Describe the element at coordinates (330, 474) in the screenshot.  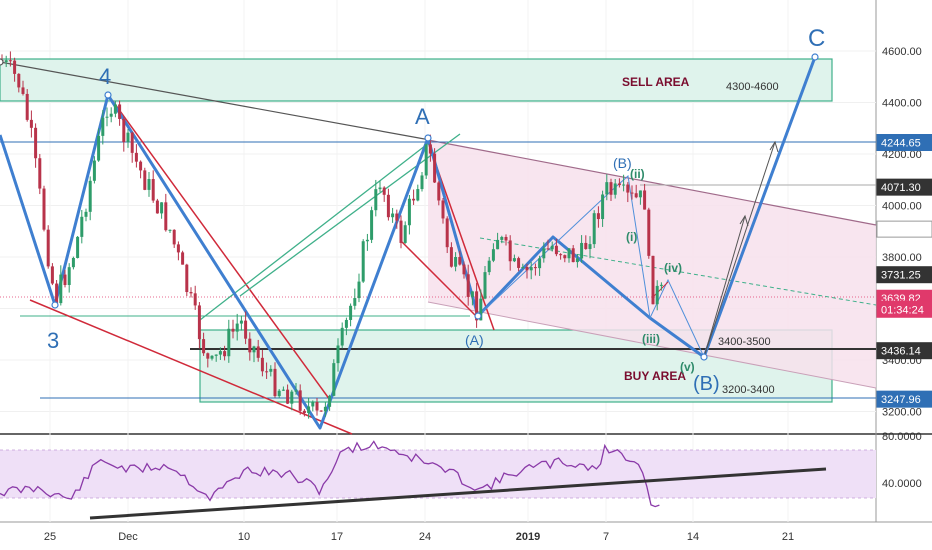
I see `rsi-line` at that location.